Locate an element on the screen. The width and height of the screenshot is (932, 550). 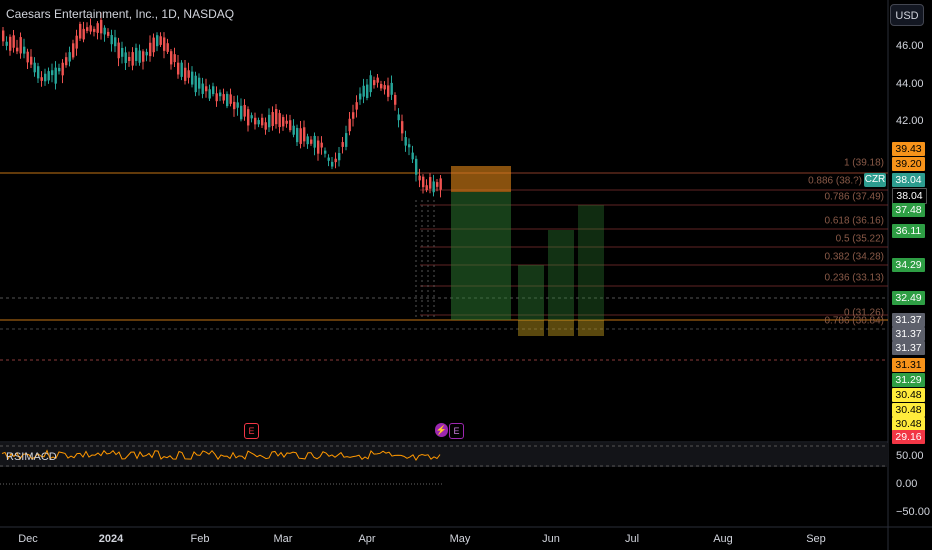
time-axis-label: 2024 is located at coordinates (111, 539).